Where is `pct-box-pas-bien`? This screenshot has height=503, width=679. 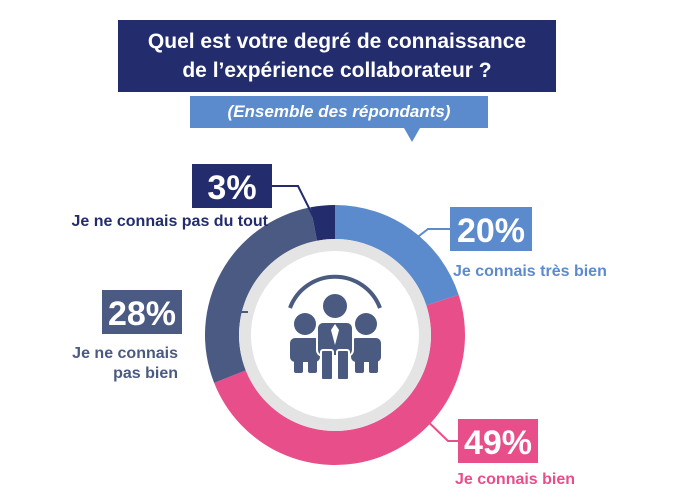 pct-box-pas-bien is located at coordinates (142, 312).